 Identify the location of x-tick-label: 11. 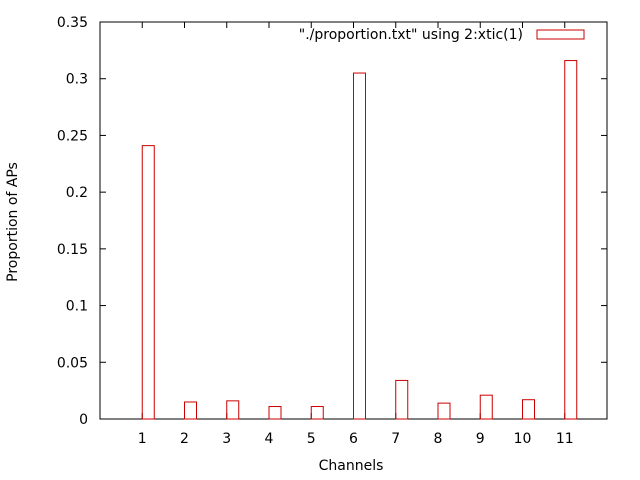
(565, 439).